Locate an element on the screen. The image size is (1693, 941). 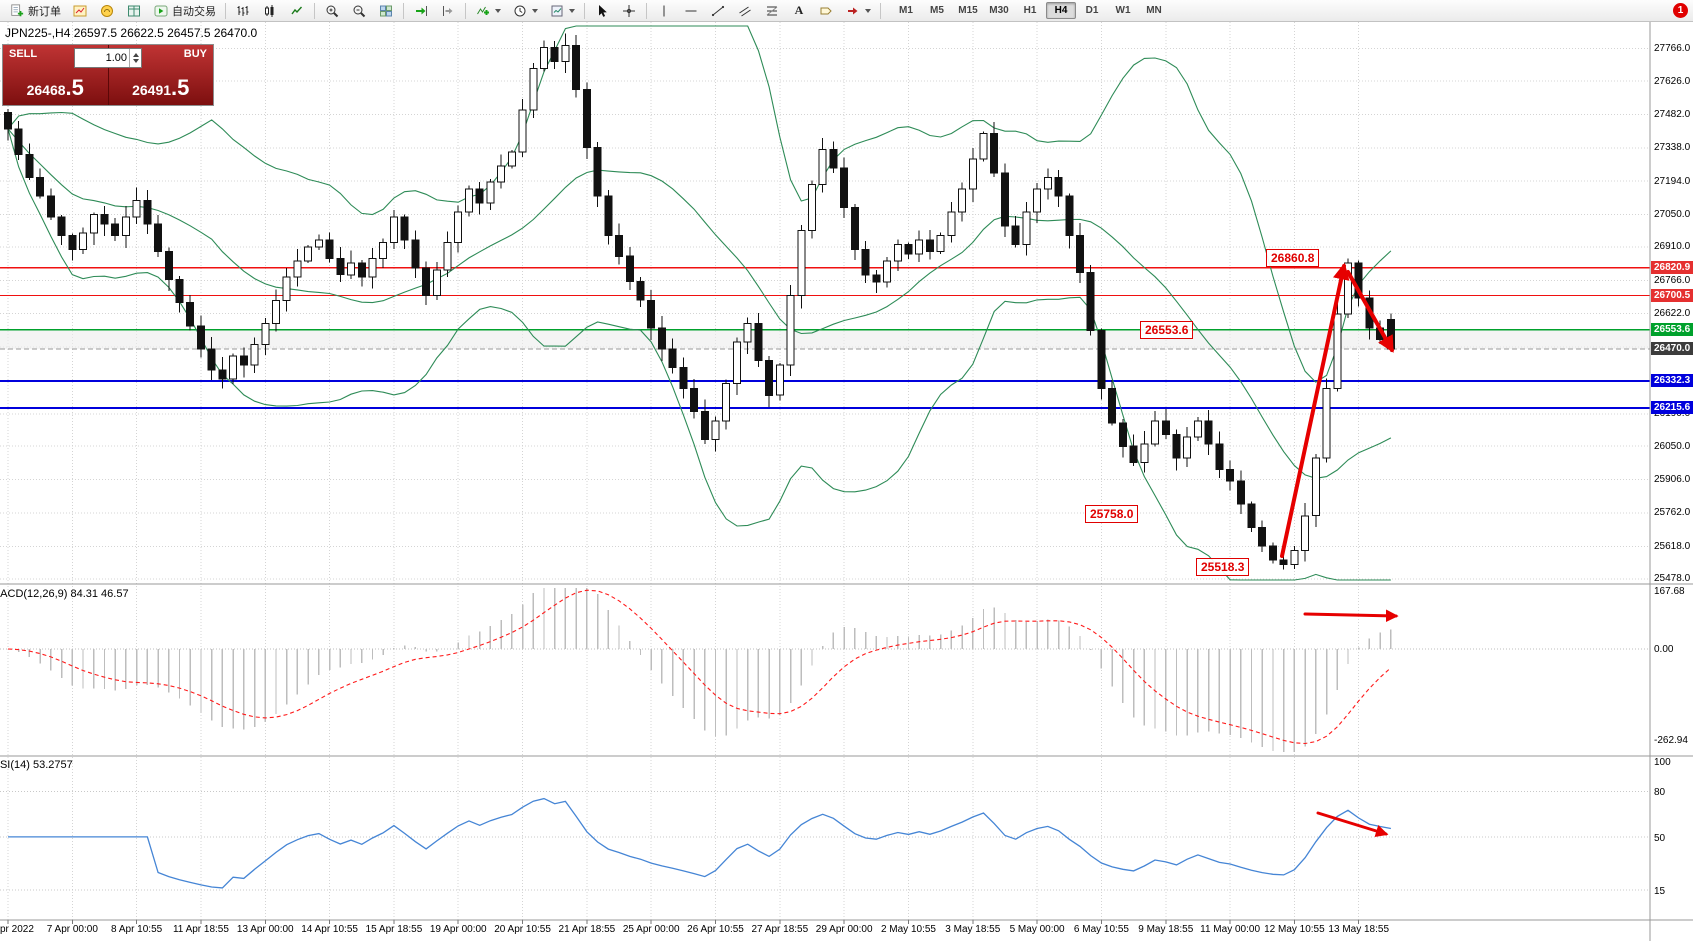
timeframe-toolbar: M1 M5 M15 M30 H1 H4 D1 W1 MN is located at coordinates (1030, 10).